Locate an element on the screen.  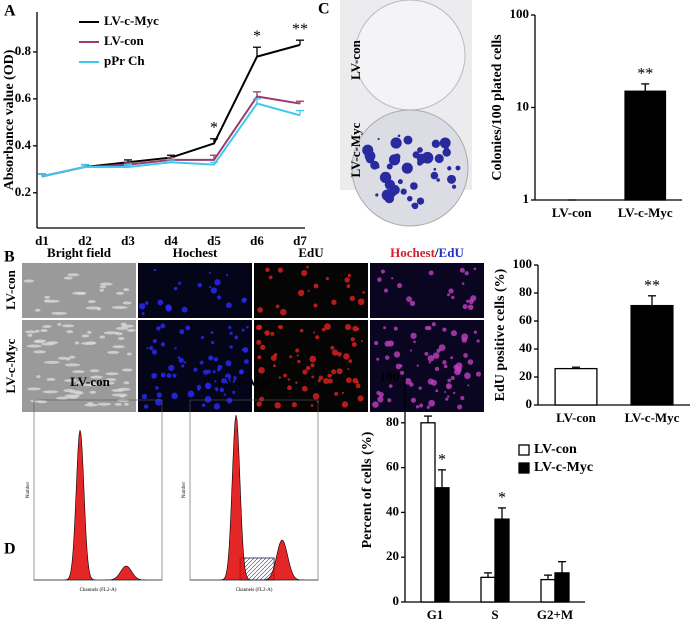
x-tick-label: G1 is located at coordinates (435, 614).